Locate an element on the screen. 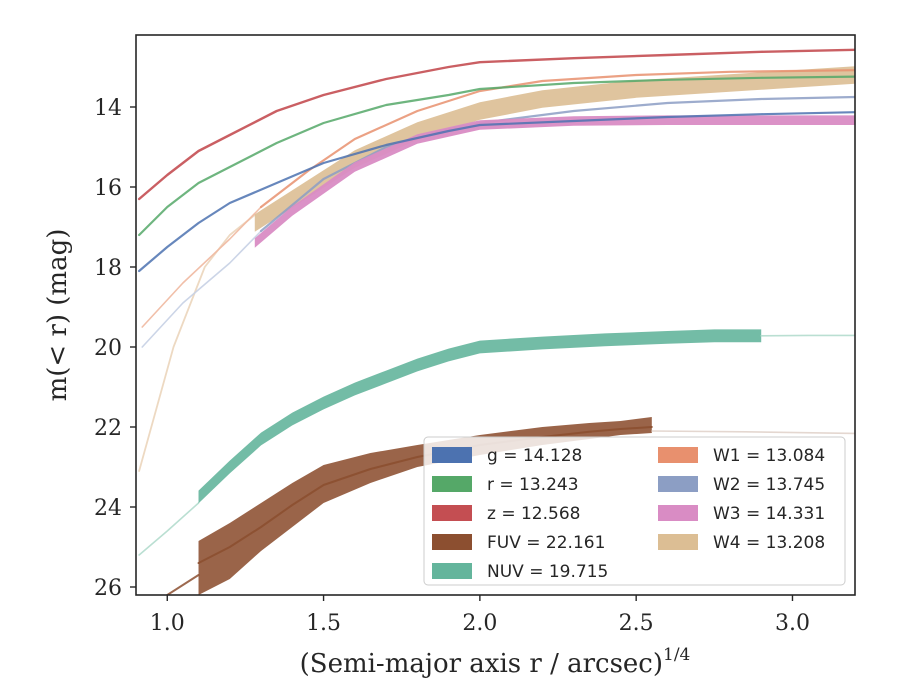 The height and width of the screenshot is (700, 900). y-axis-label: m(< r) (mag) is located at coordinates (58, 315).